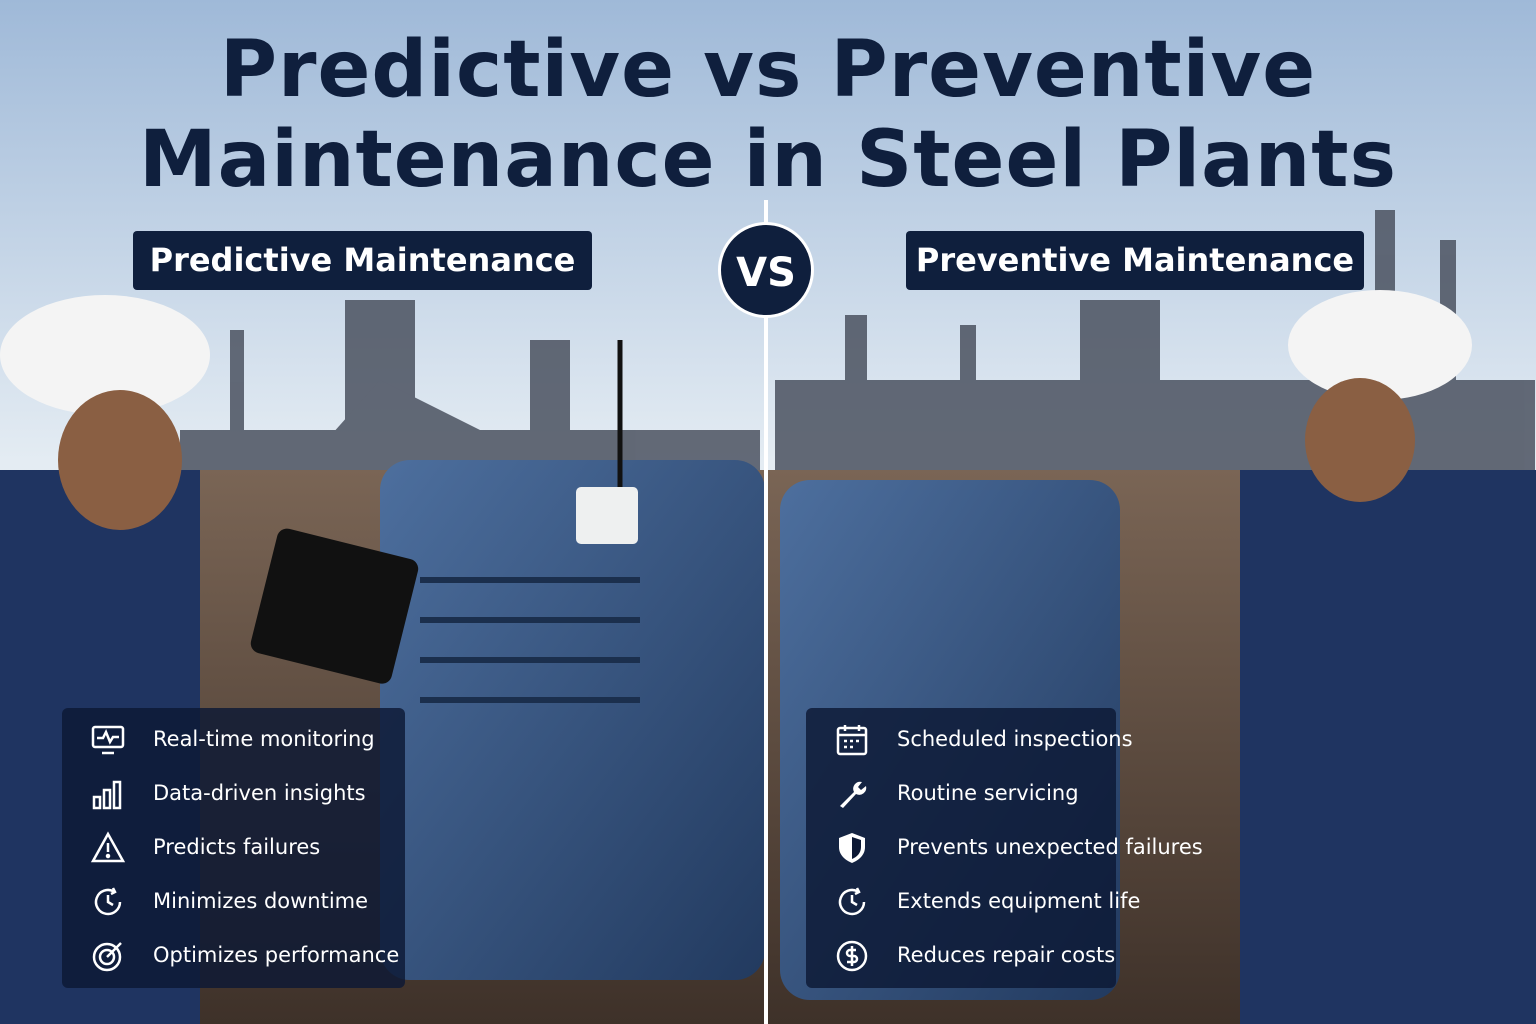  What do you see at coordinates (237, 847) in the screenshot?
I see `feature-text: Predicts failures` at bounding box center [237, 847].